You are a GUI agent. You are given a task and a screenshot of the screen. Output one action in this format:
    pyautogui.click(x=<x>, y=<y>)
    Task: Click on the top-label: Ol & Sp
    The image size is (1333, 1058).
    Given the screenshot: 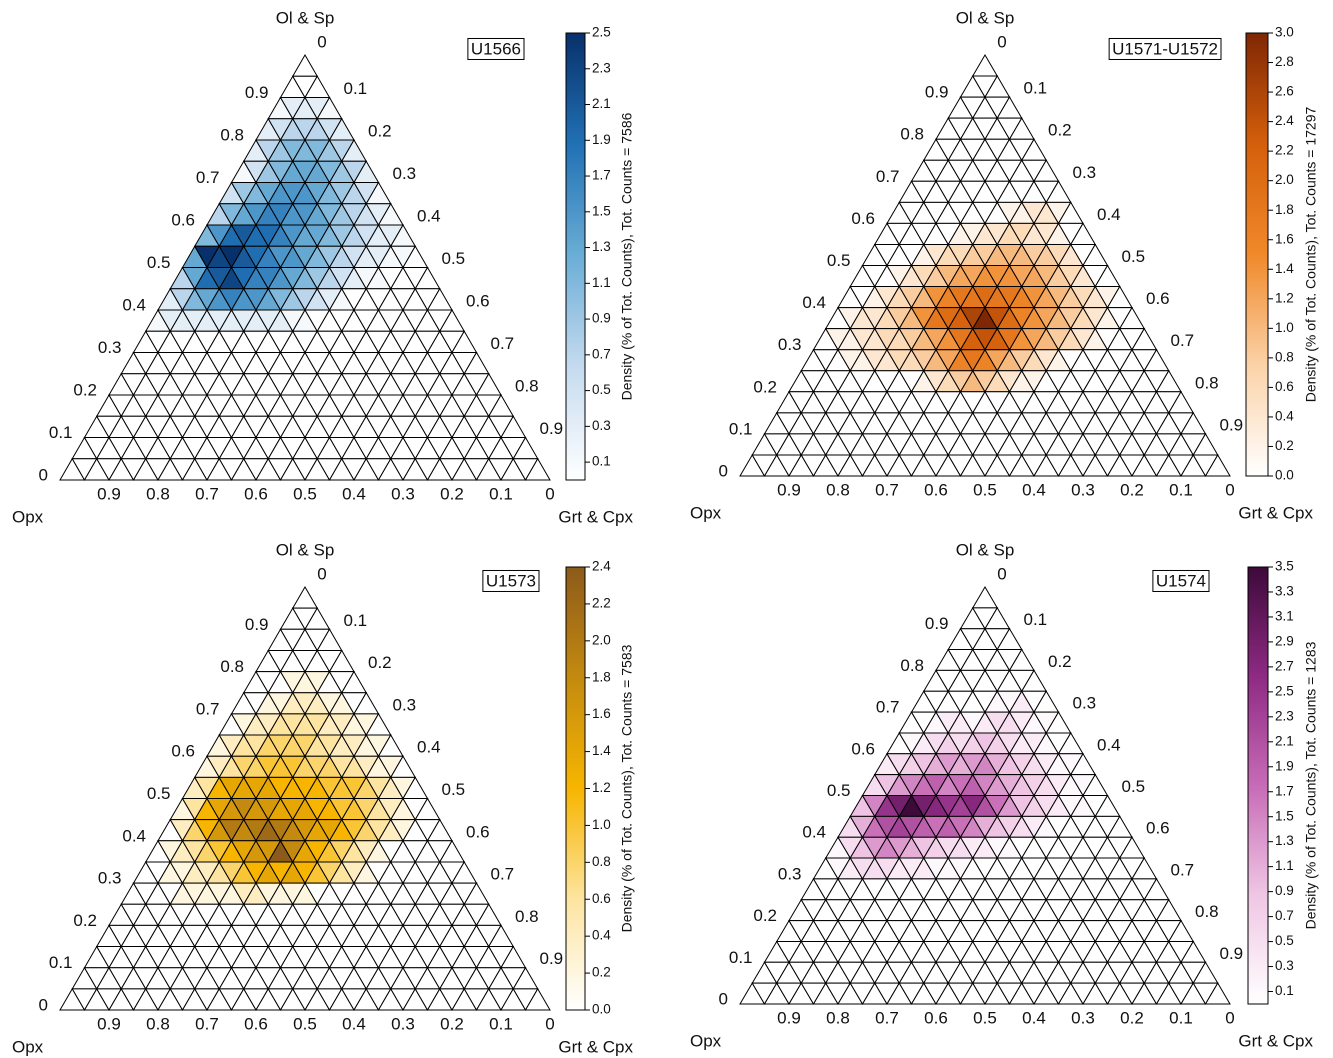 What is the action you would take?
    pyautogui.click(x=985, y=17)
    